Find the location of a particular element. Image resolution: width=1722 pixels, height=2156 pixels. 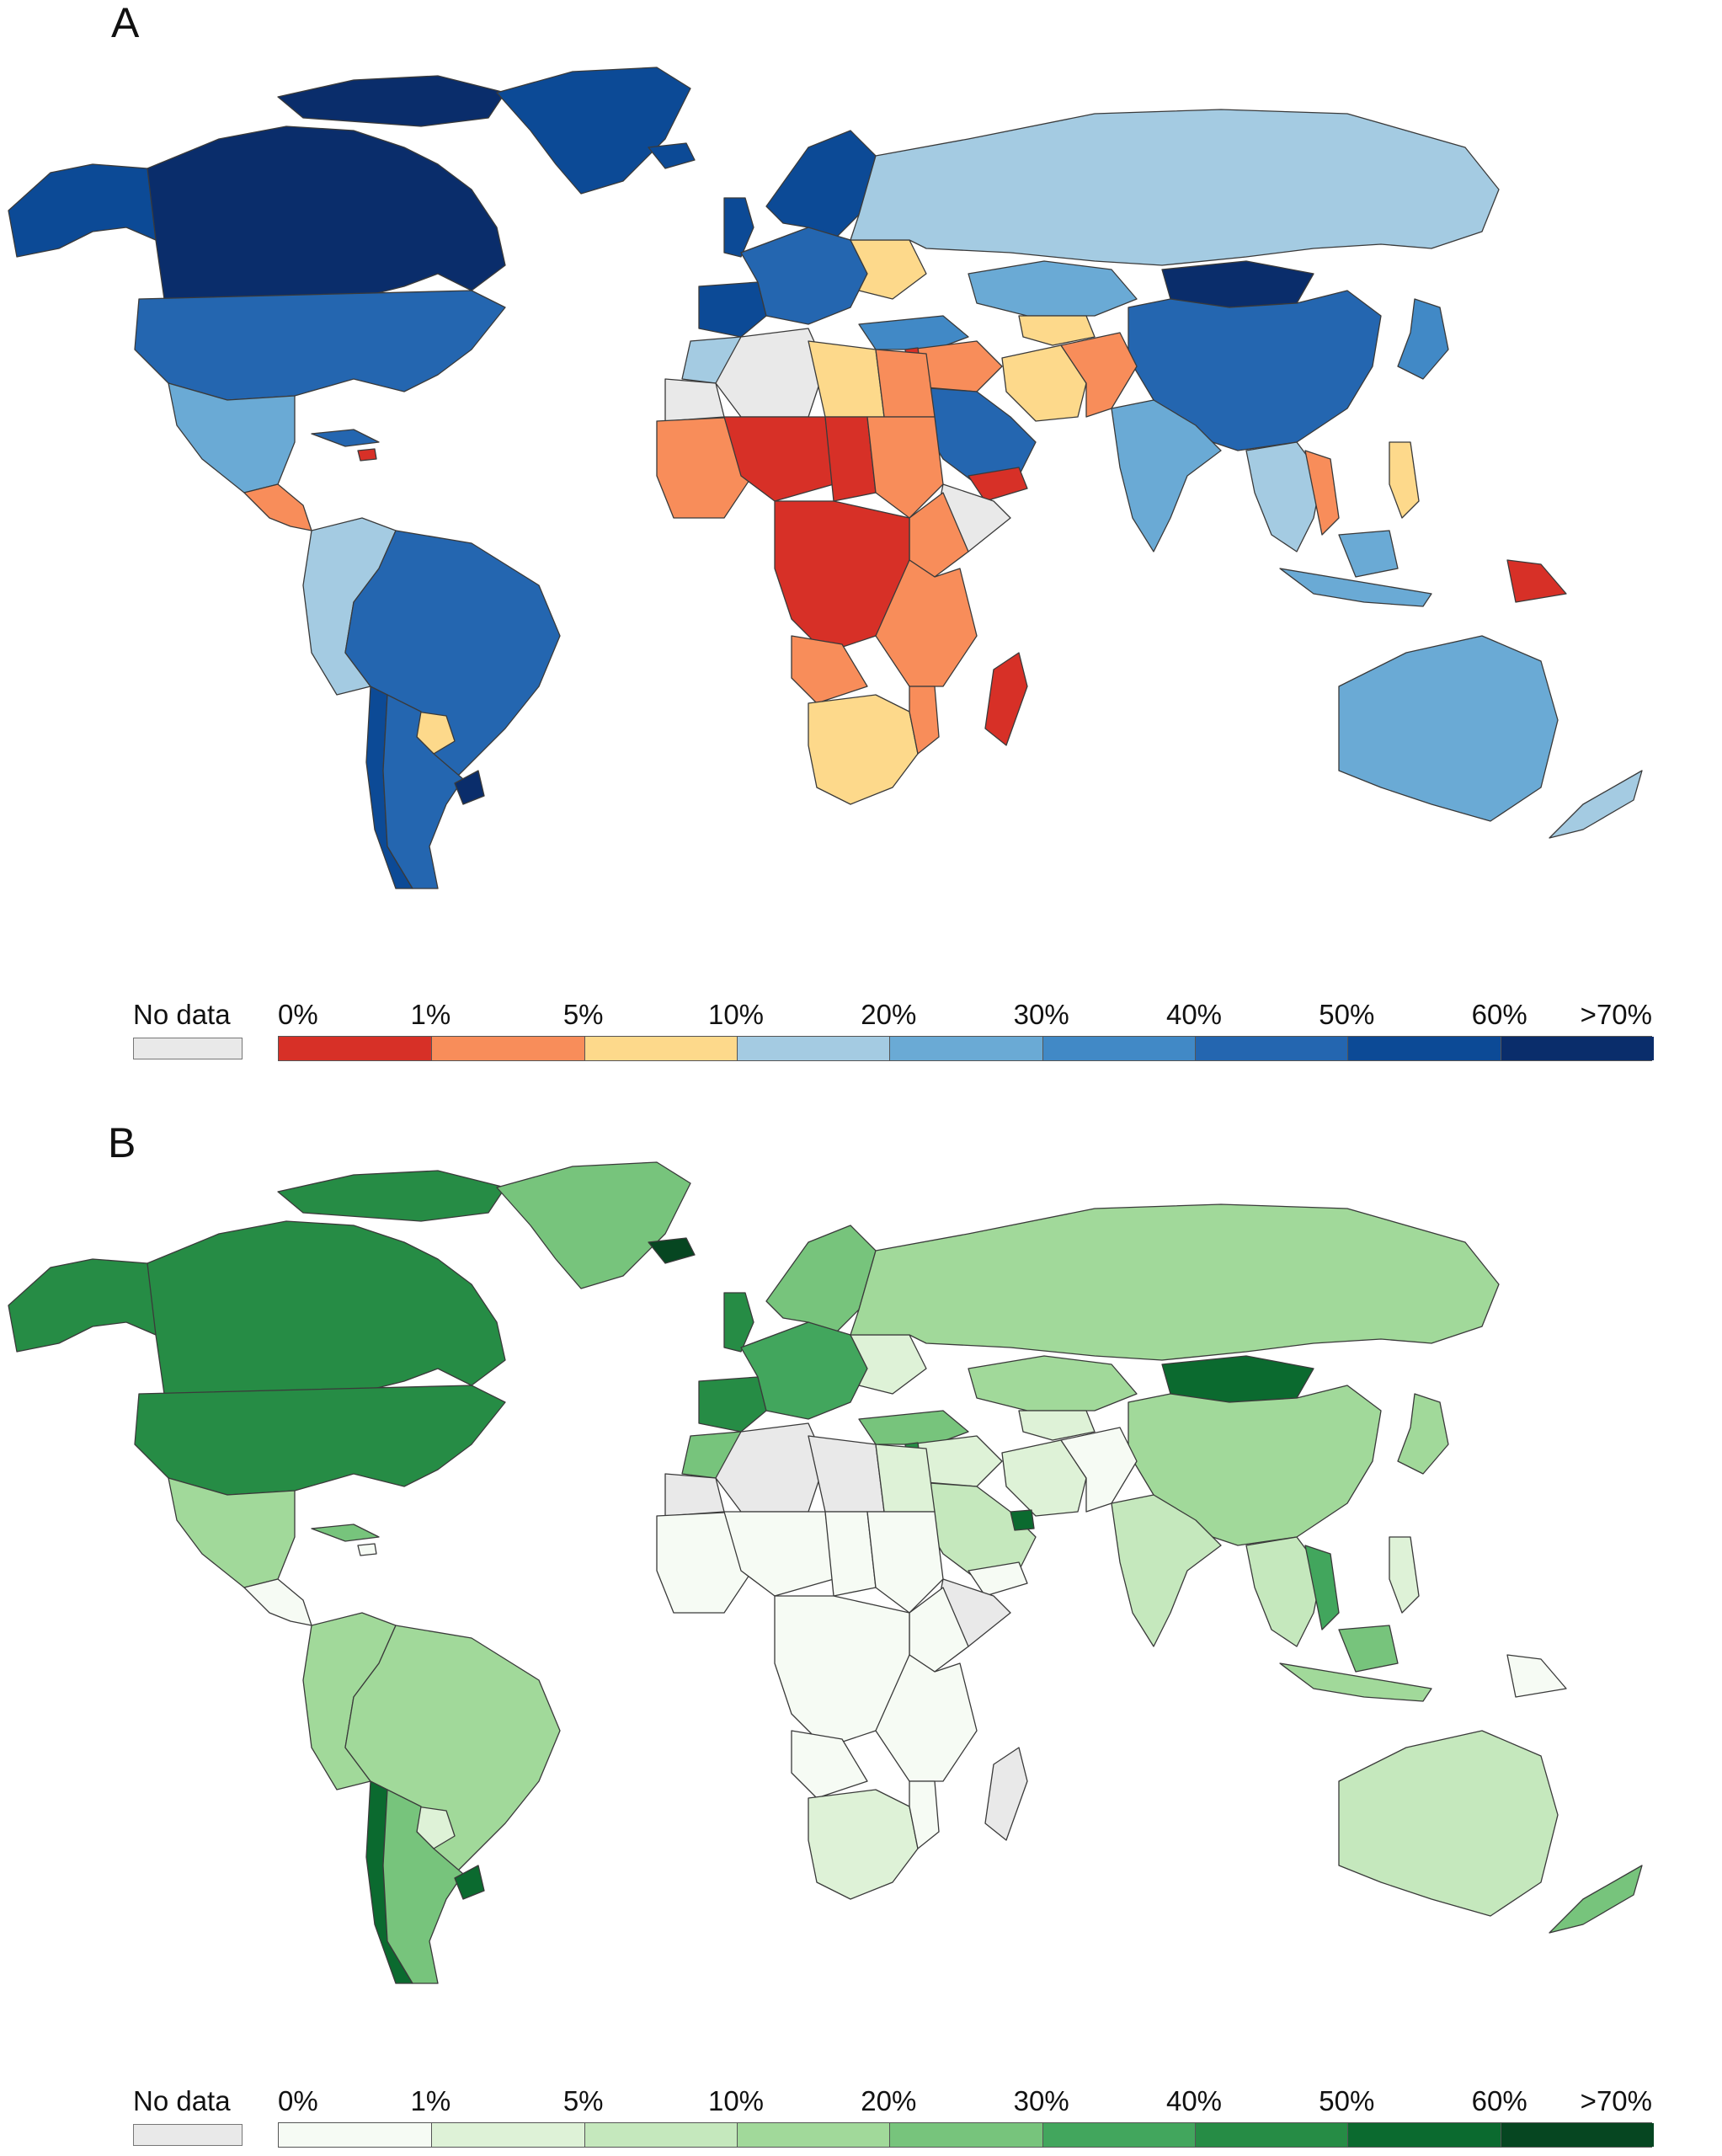

region-iceland is located at coordinates (672, 1250).